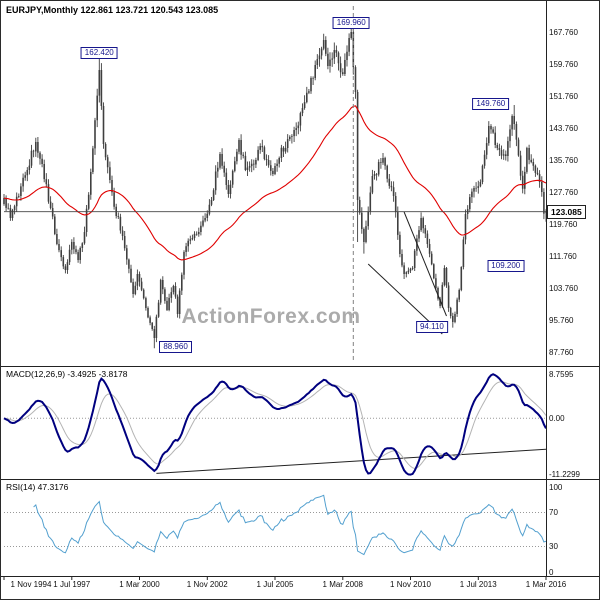 The height and width of the screenshot is (600, 600). I want to click on date-axis-label: 1 Jul 1997, so click(72, 584).